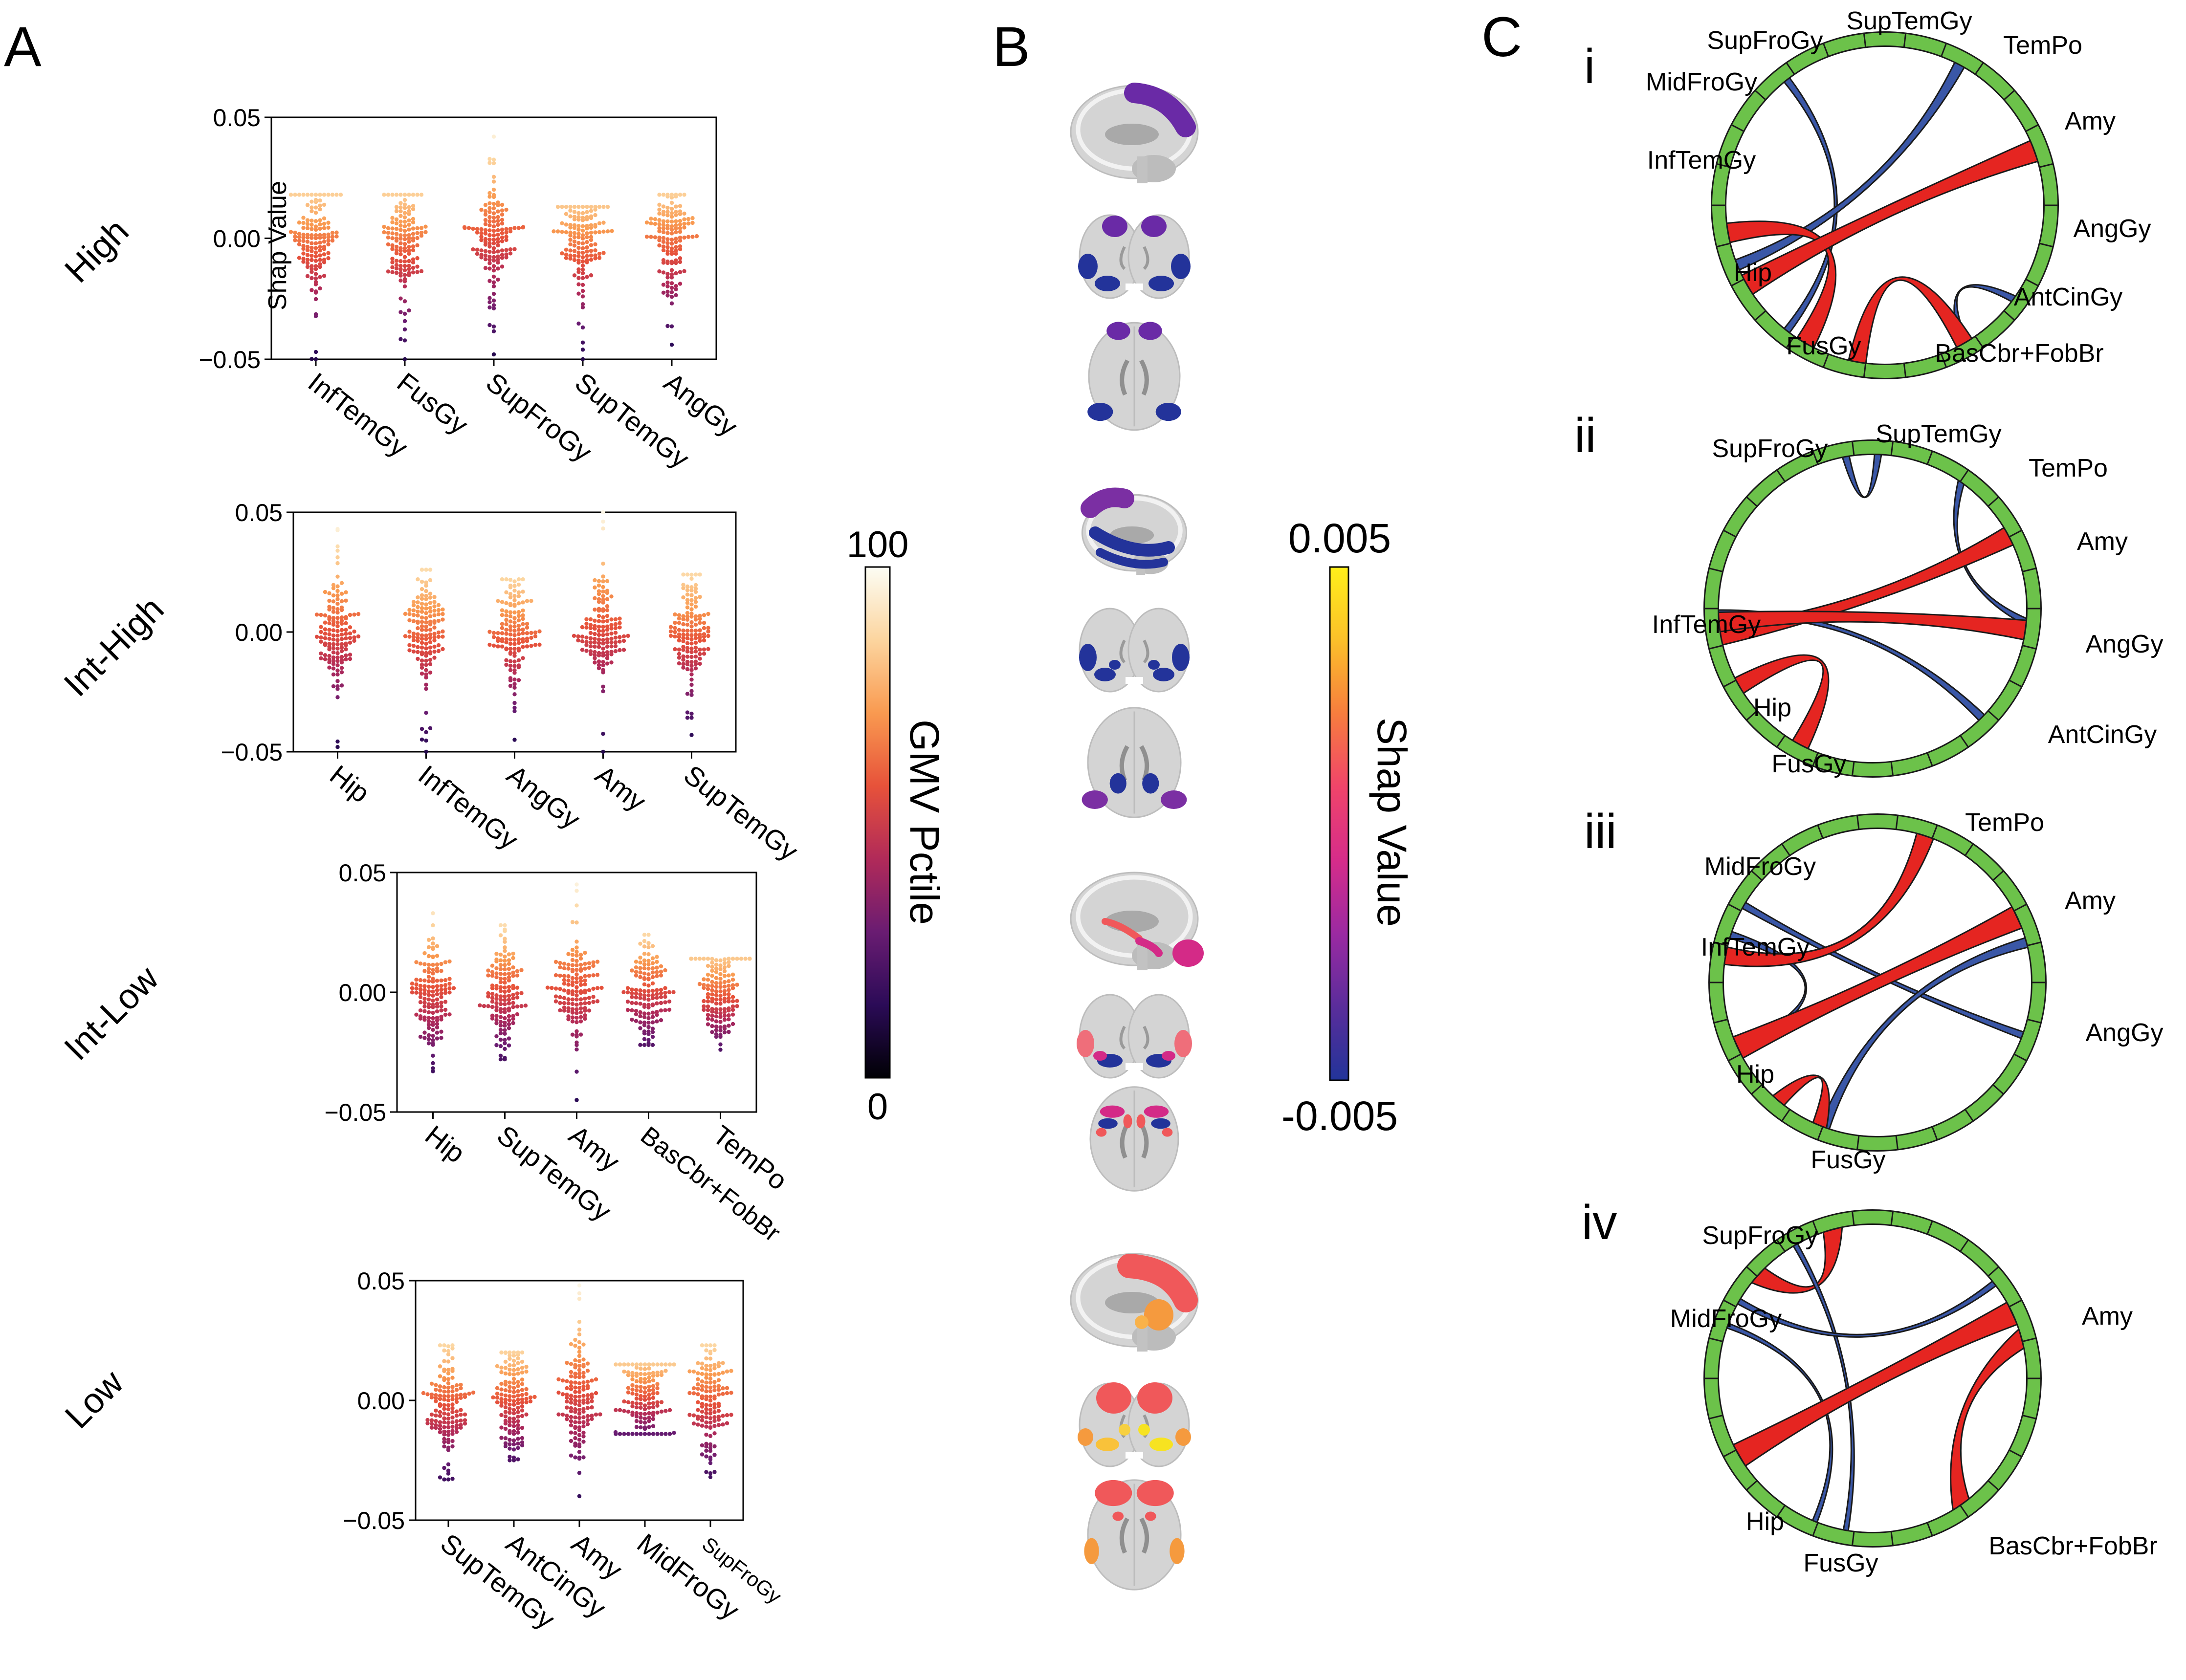 The width and height of the screenshot is (2186, 1680). Describe the element at coordinates (1726, 1319) in the screenshot. I see `chord-label-midfrogy: MidFroGy` at that location.